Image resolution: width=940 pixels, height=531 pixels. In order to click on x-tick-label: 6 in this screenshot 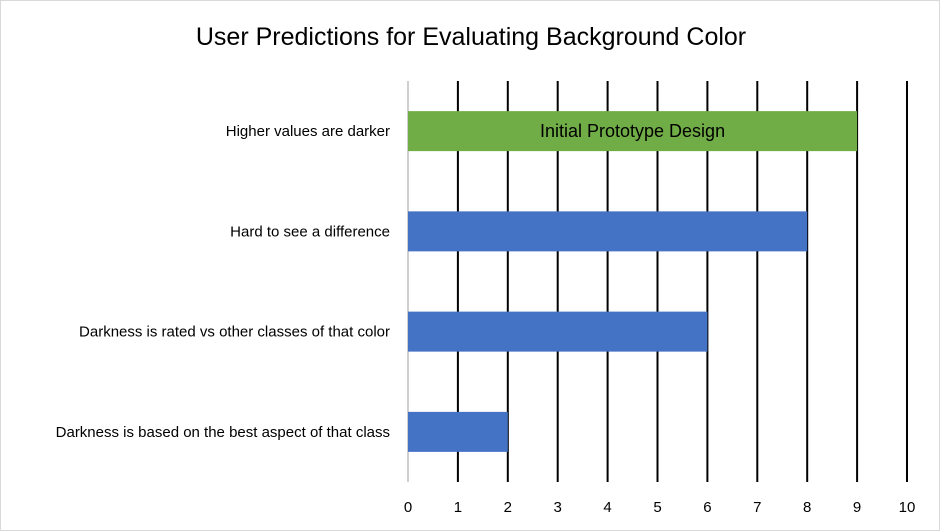, I will do `click(707, 507)`.